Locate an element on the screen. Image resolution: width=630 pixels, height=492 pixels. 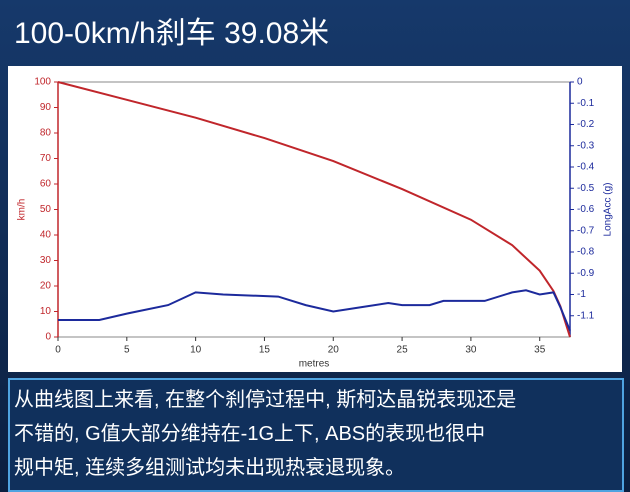
y-tick-label: 50 is located at coordinates (46, 209).